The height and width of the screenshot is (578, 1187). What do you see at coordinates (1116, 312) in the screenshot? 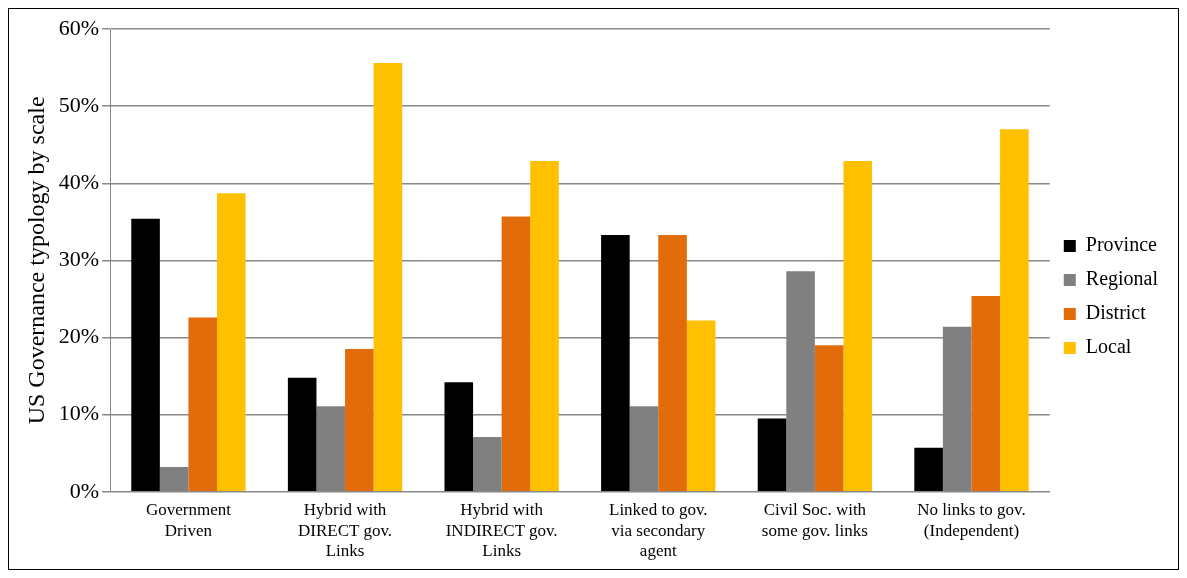
I see `legend-label: District` at bounding box center [1116, 312].